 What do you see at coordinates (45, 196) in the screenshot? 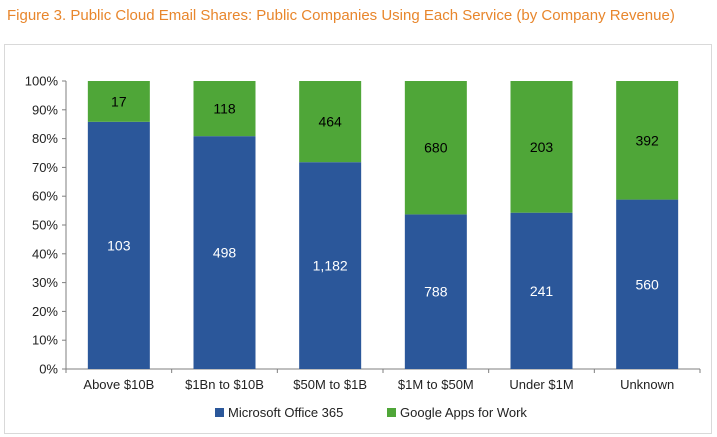
I see `y-tick-label: 60%` at bounding box center [45, 196].